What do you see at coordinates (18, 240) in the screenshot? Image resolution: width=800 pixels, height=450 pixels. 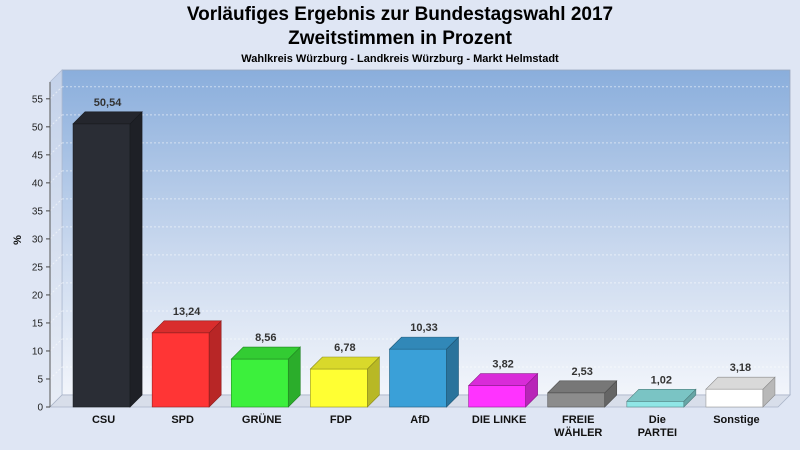 I see `y-axis-label: %` at bounding box center [18, 240].